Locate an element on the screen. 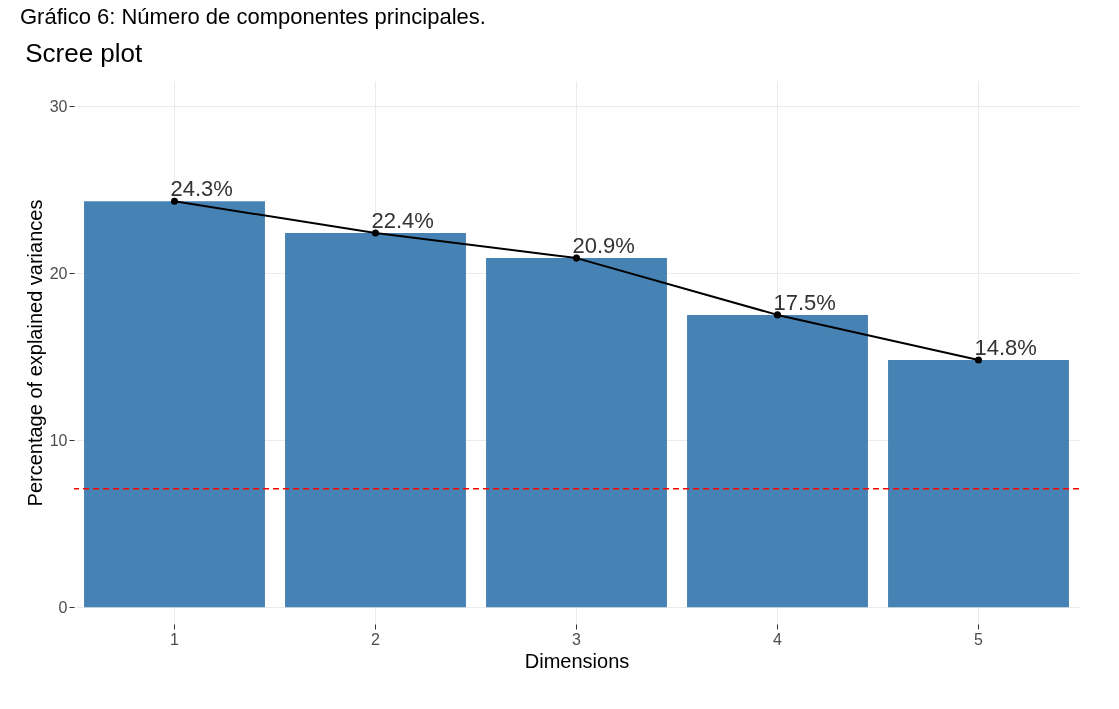 The width and height of the screenshot is (1119, 709). x-tick-label: 4 is located at coordinates (778, 639).